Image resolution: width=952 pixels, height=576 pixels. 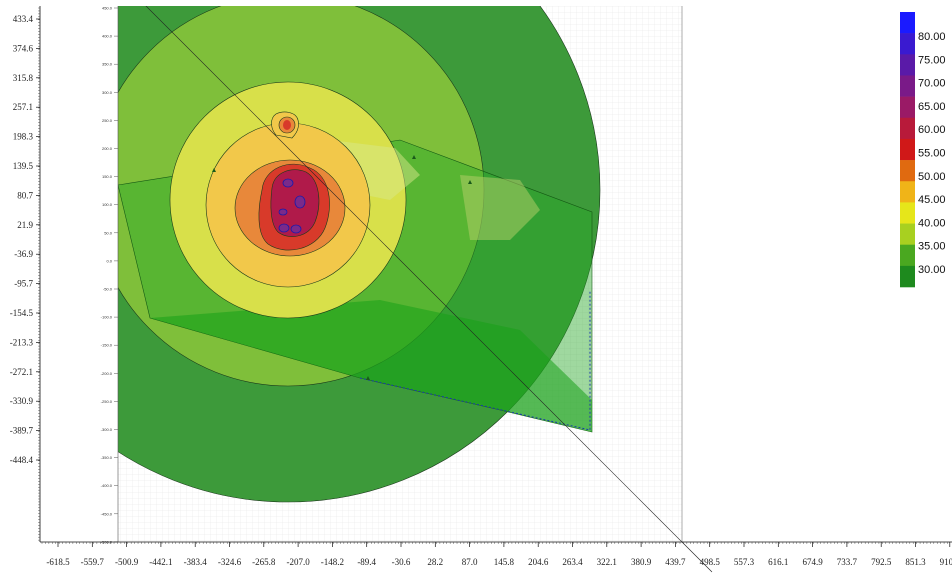 I want to click on y-tick-label: 198.3, so click(x=23, y=137).